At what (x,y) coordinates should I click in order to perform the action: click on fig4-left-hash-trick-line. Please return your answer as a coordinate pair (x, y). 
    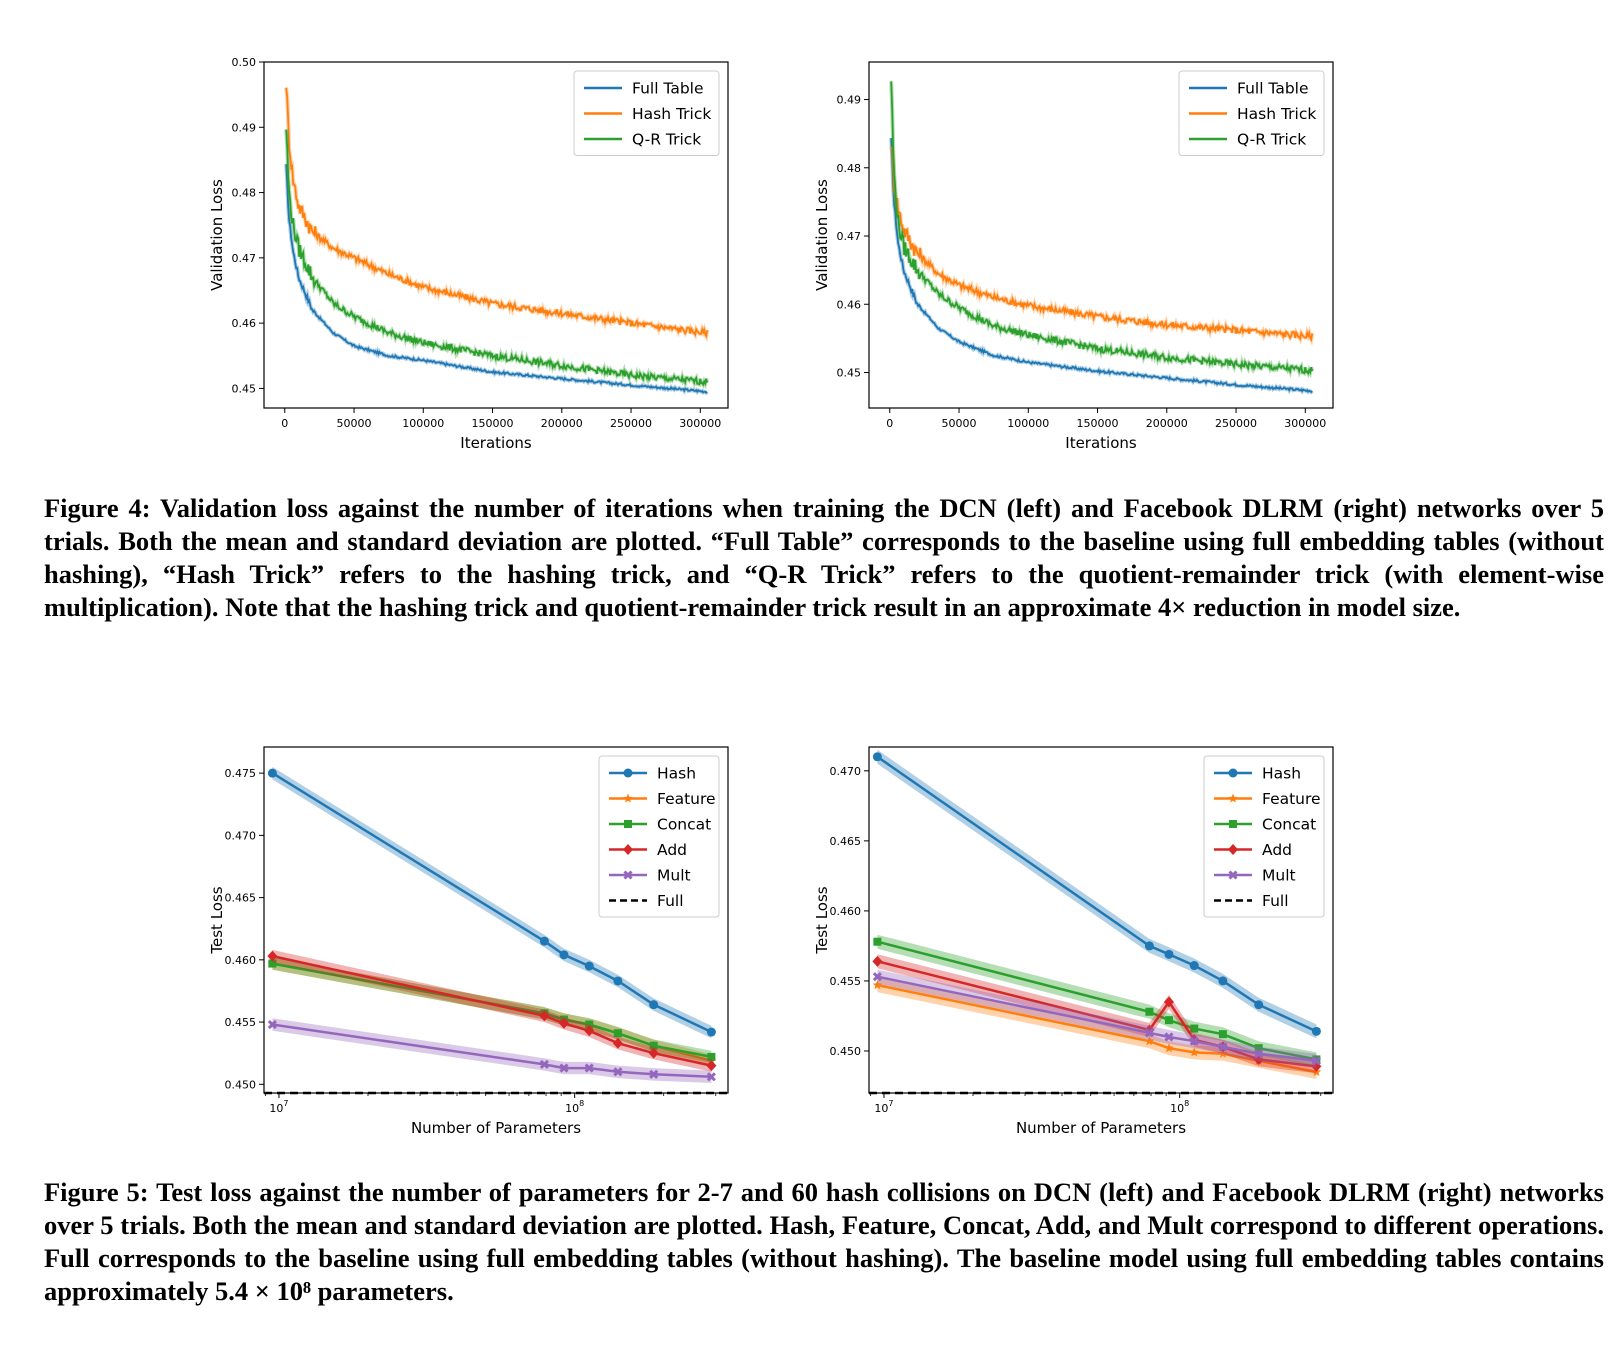
    Looking at the image, I should click on (497, 213).